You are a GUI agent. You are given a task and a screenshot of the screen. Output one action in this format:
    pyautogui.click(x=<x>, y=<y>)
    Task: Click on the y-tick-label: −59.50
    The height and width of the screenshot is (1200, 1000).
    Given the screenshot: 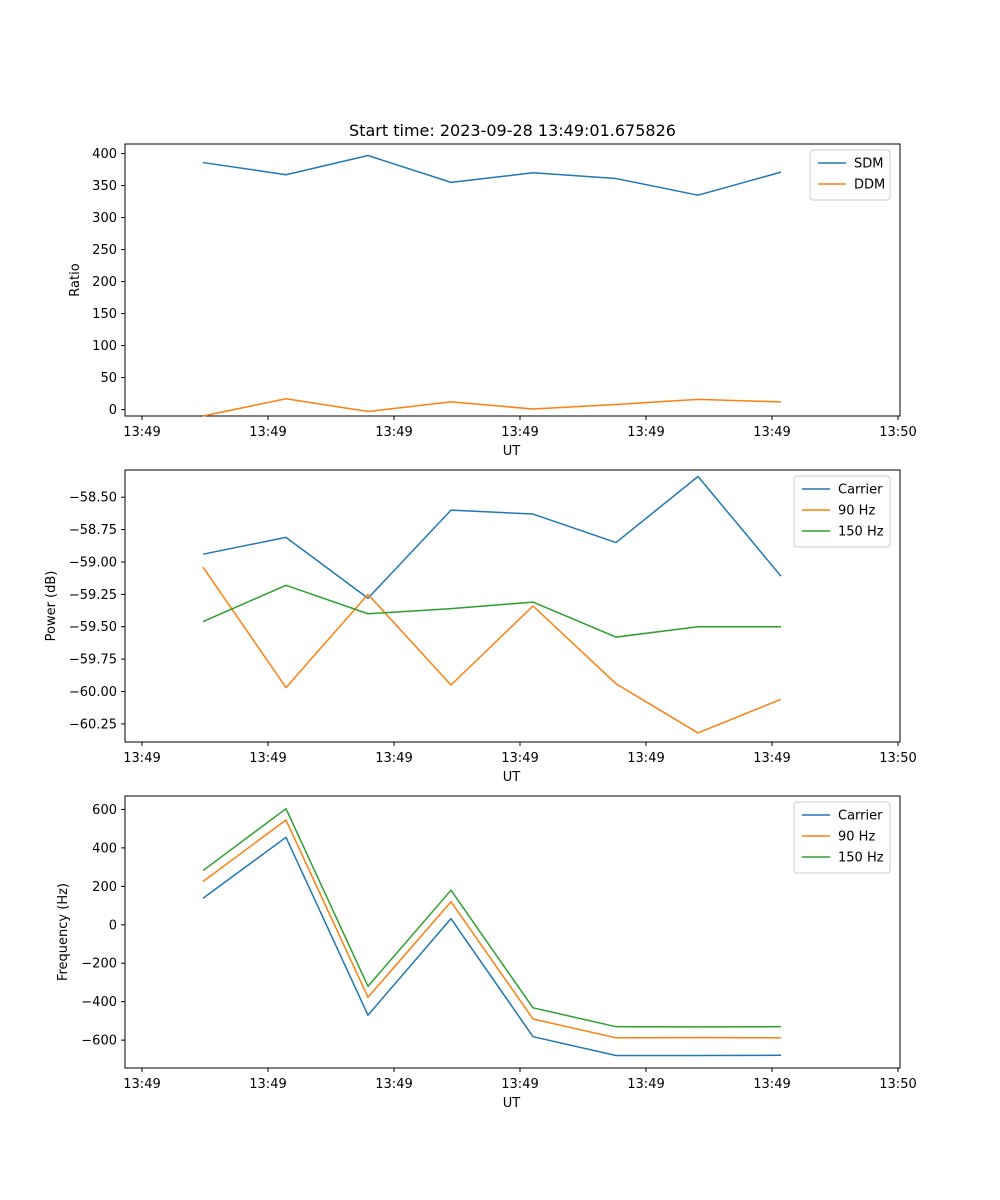 What is the action you would take?
    pyautogui.click(x=93, y=627)
    